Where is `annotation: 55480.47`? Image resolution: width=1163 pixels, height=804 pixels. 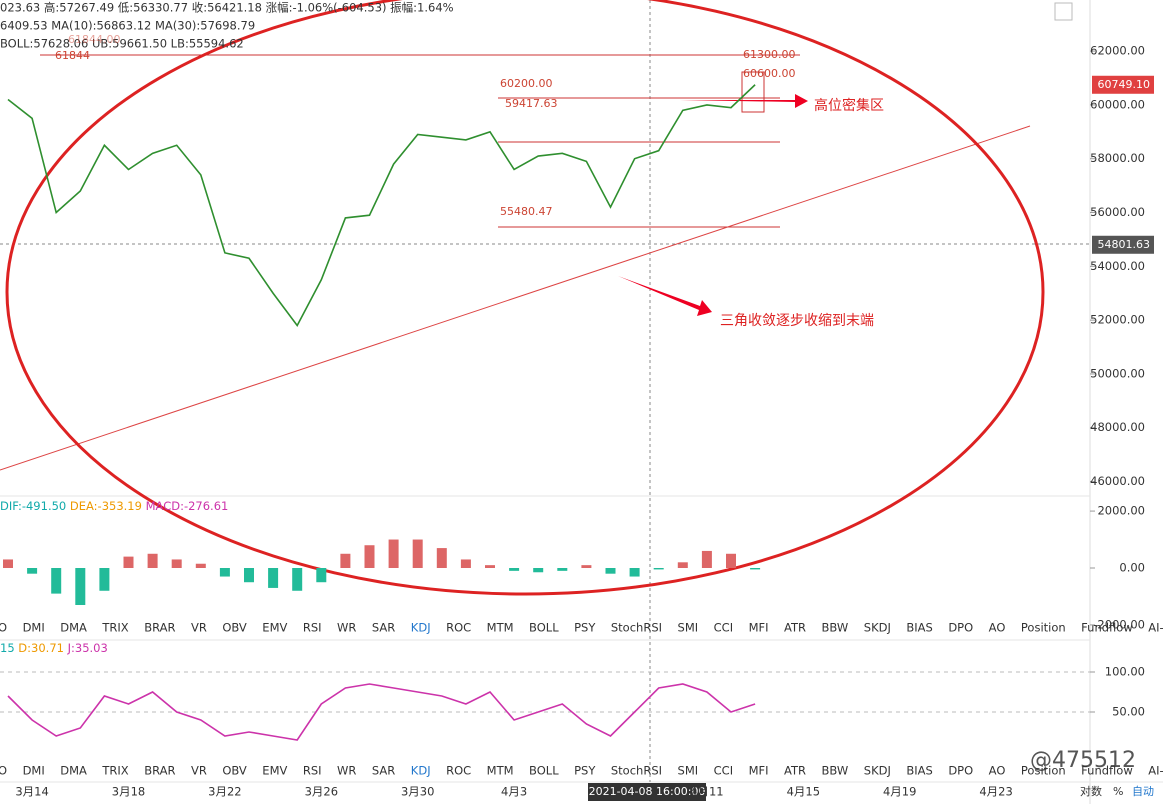
annotation: 55480.47 is located at coordinates (526, 211).